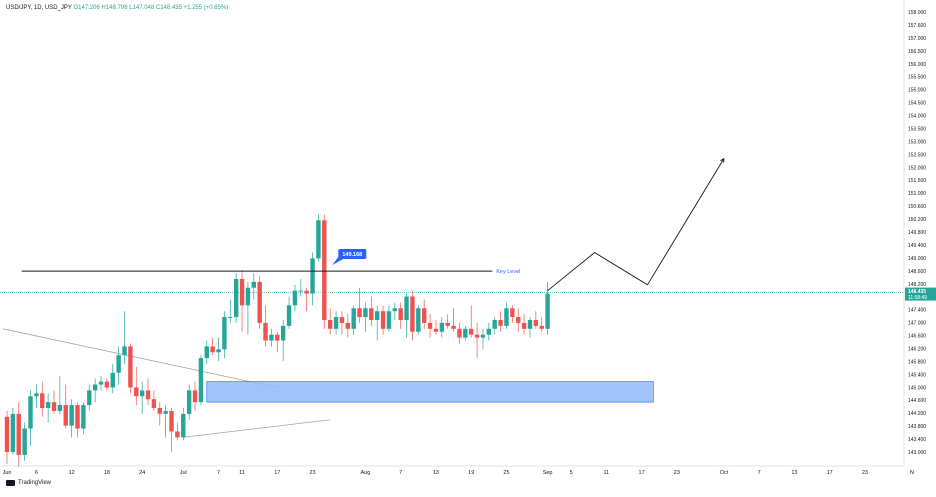  I want to click on projection-arrowhead, so click(722, 160).